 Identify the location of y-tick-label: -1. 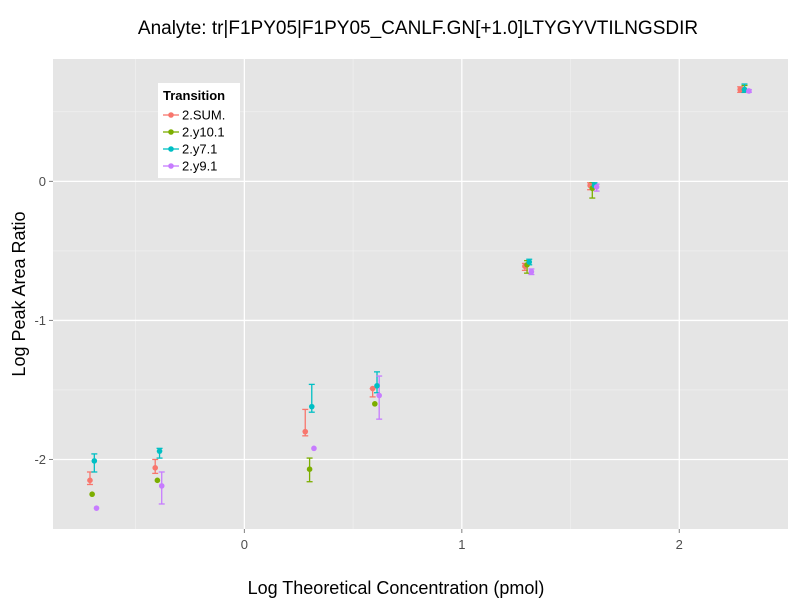
(40, 320).